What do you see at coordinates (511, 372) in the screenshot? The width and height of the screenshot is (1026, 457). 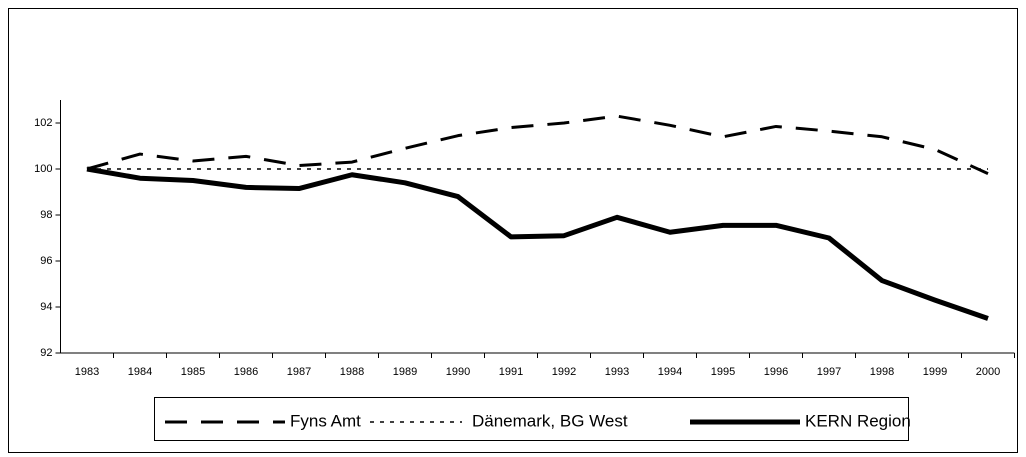 I see `x-tick-label: 1991` at bounding box center [511, 372].